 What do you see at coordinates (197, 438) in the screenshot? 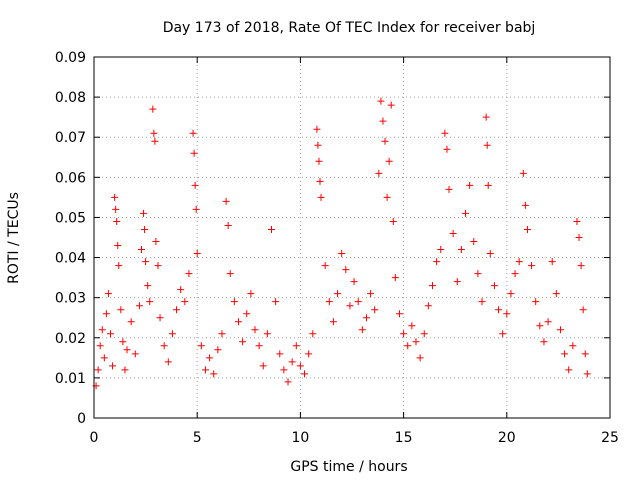
I see `x-tick-label: 5` at bounding box center [197, 438].